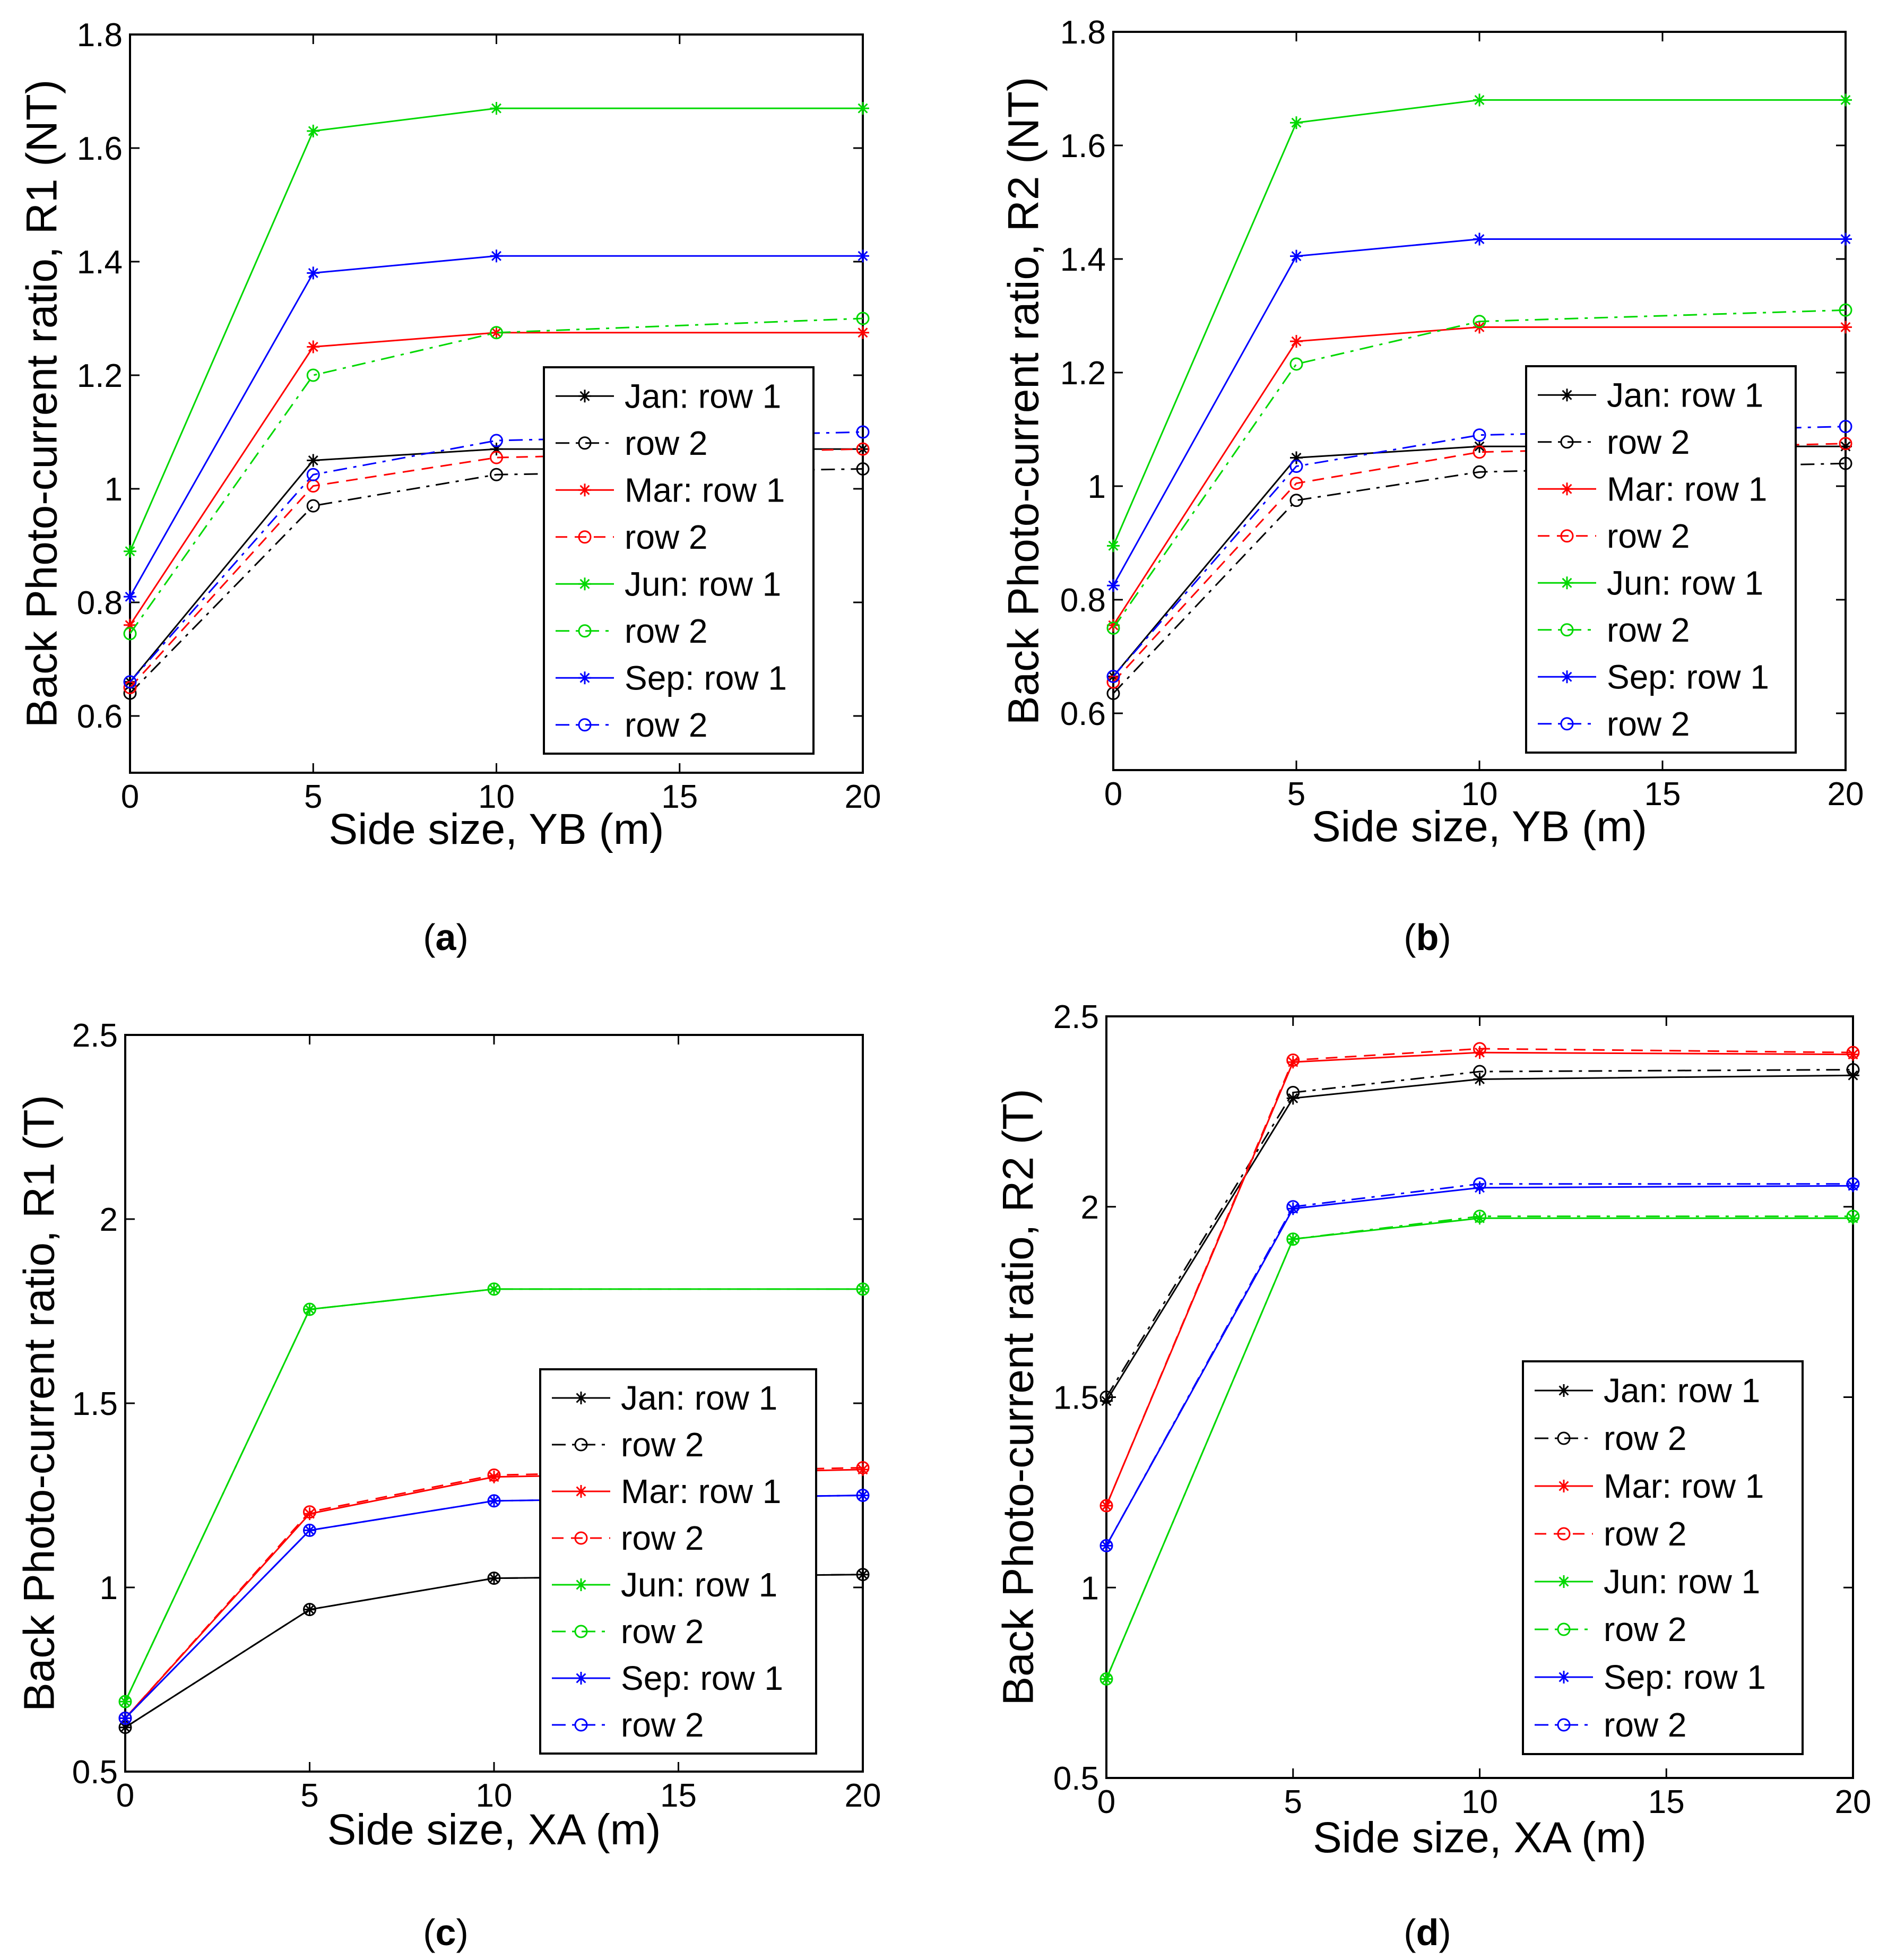 The image size is (1879, 1960). I want to click on y-tick-label: 1.5, so click(95, 1404).